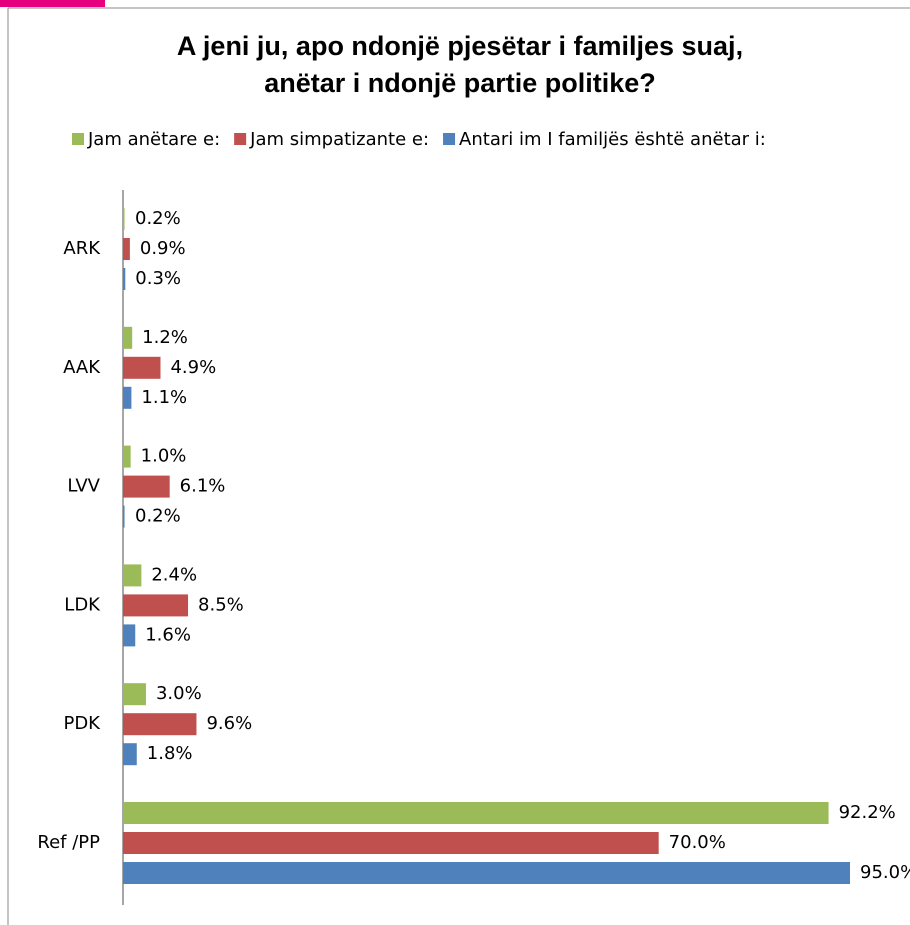 Image resolution: width=910 pixels, height=925 pixels. Describe the element at coordinates (168, 634) in the screenshot. I see `data-label: 1.6%` at that location.